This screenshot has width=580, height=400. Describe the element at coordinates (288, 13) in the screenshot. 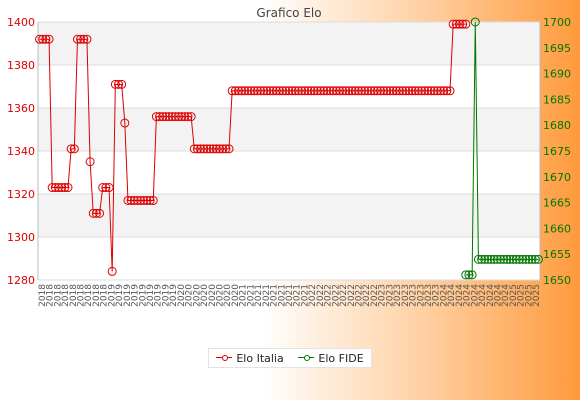

I see `chart-title: Grafico Elo` at that location.